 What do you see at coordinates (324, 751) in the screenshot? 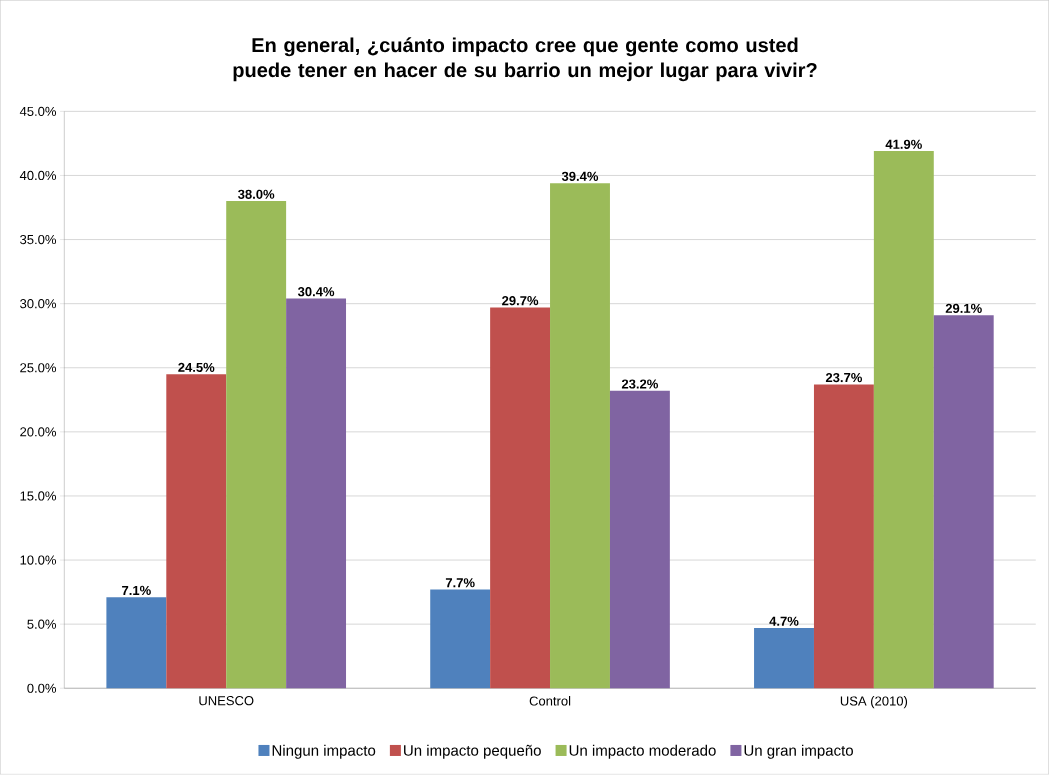
I see `legend-label: Ningun impacto` at bounding box center [324, 751].